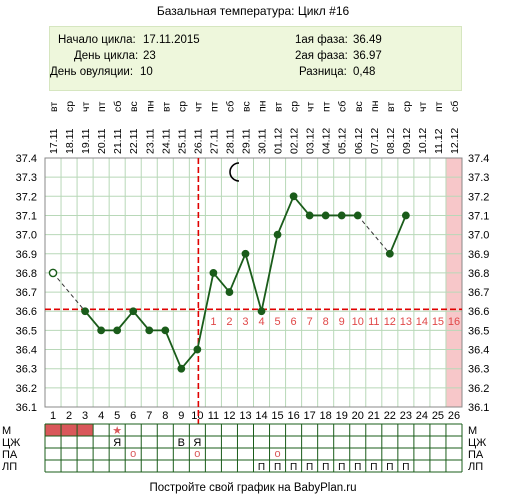 Image resolution: width=506 pixels, height=502 pixels. Describe the element at coordinates (478, 159) in the screenshot. I see `y-tick-label-right: 37.4` at that location.